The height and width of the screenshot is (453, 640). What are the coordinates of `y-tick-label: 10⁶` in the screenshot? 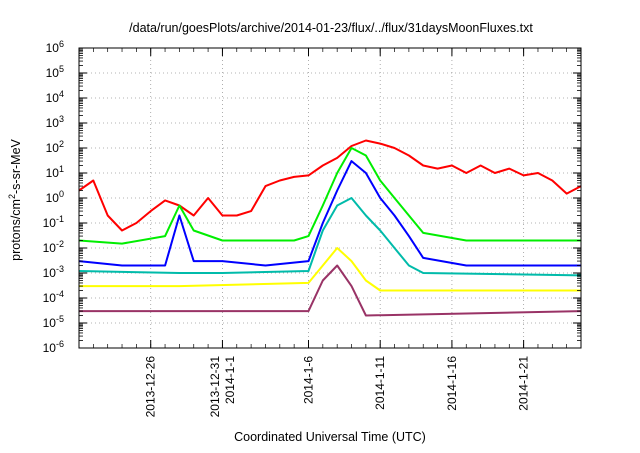 It's located at (55, 47).